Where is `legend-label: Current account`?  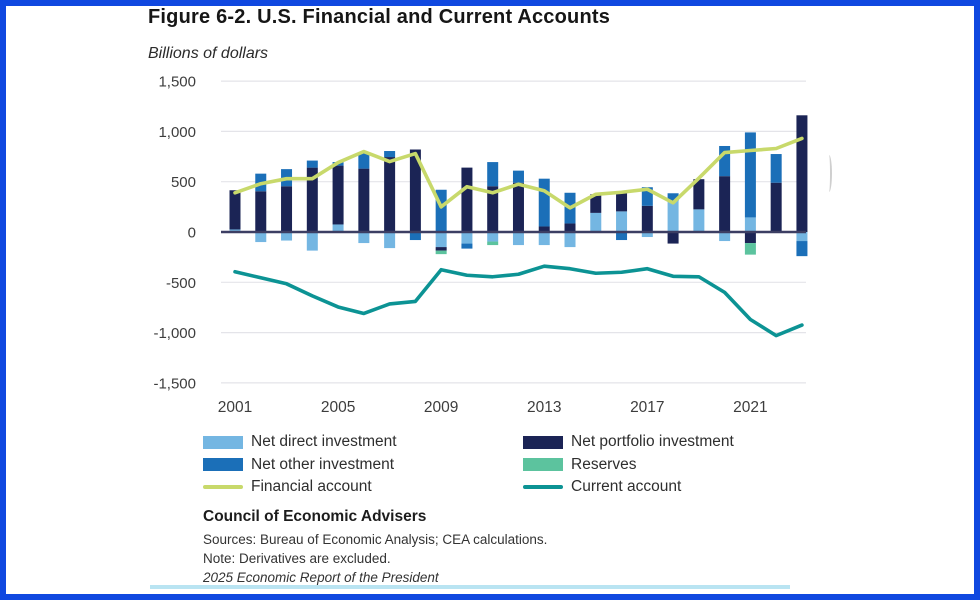 legend-label: Current account is located at coordinates (626, 487).